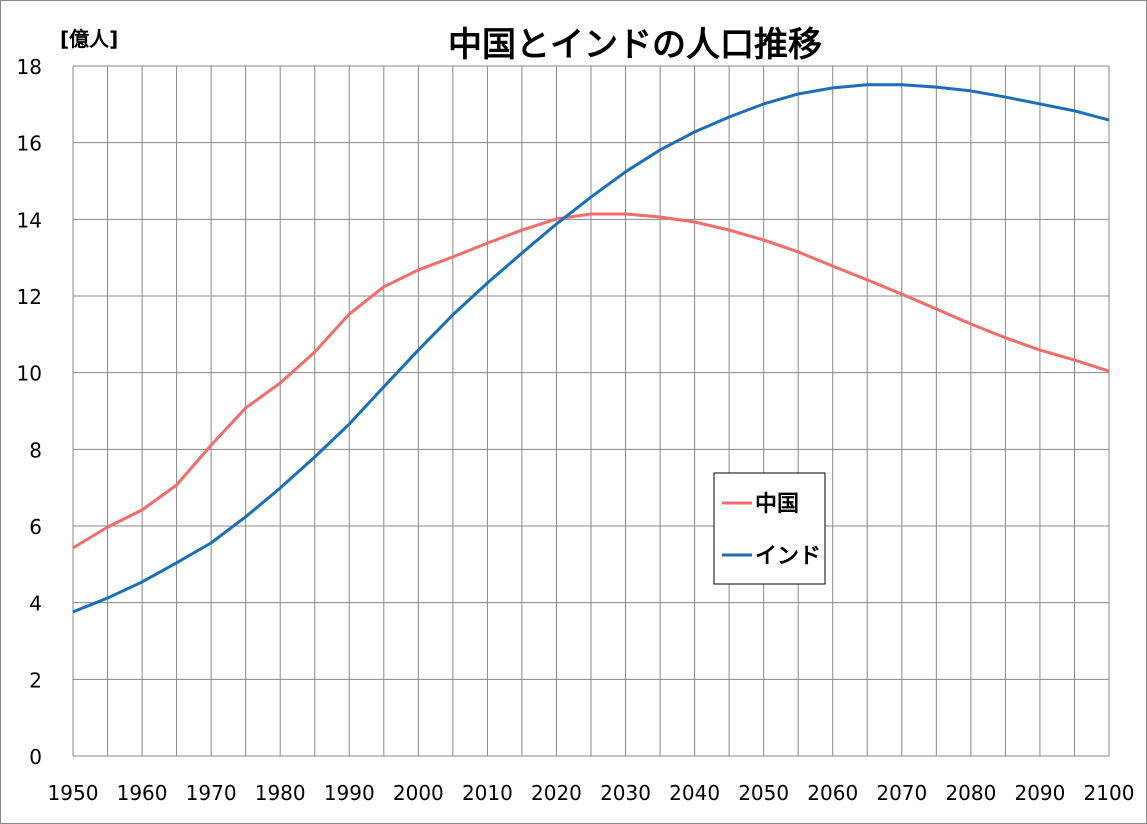 The width and height of the screenshot is (1147, 824). What do you see at coordinates (970, 793) in the screenshot?
I see `x-tick-label: 2080` at bounding box center [970, 793].